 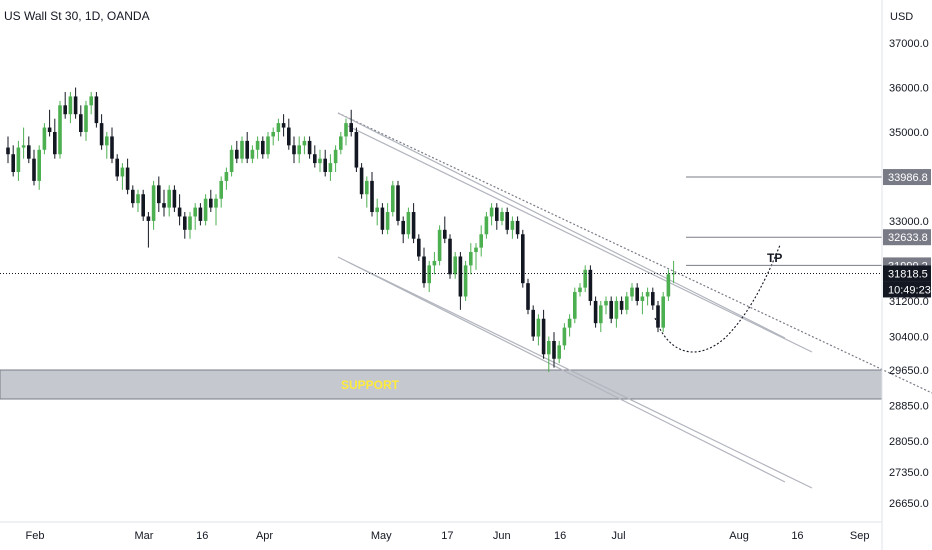 I want to click on price-tag-level: 33986.8, so click(x=907, y=177).